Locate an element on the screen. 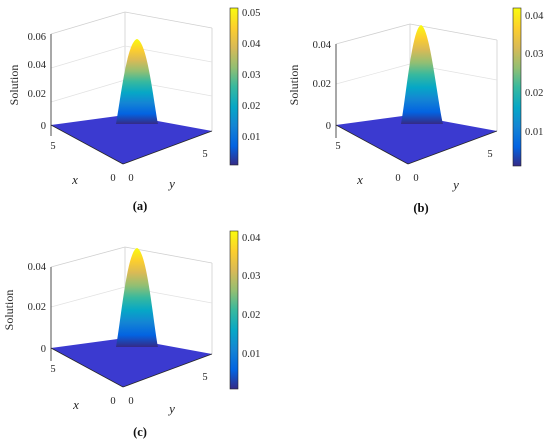 Image resolution: width=550 pixels, height=442 pixels. axes-box-b is located at coordinates (416, 94).